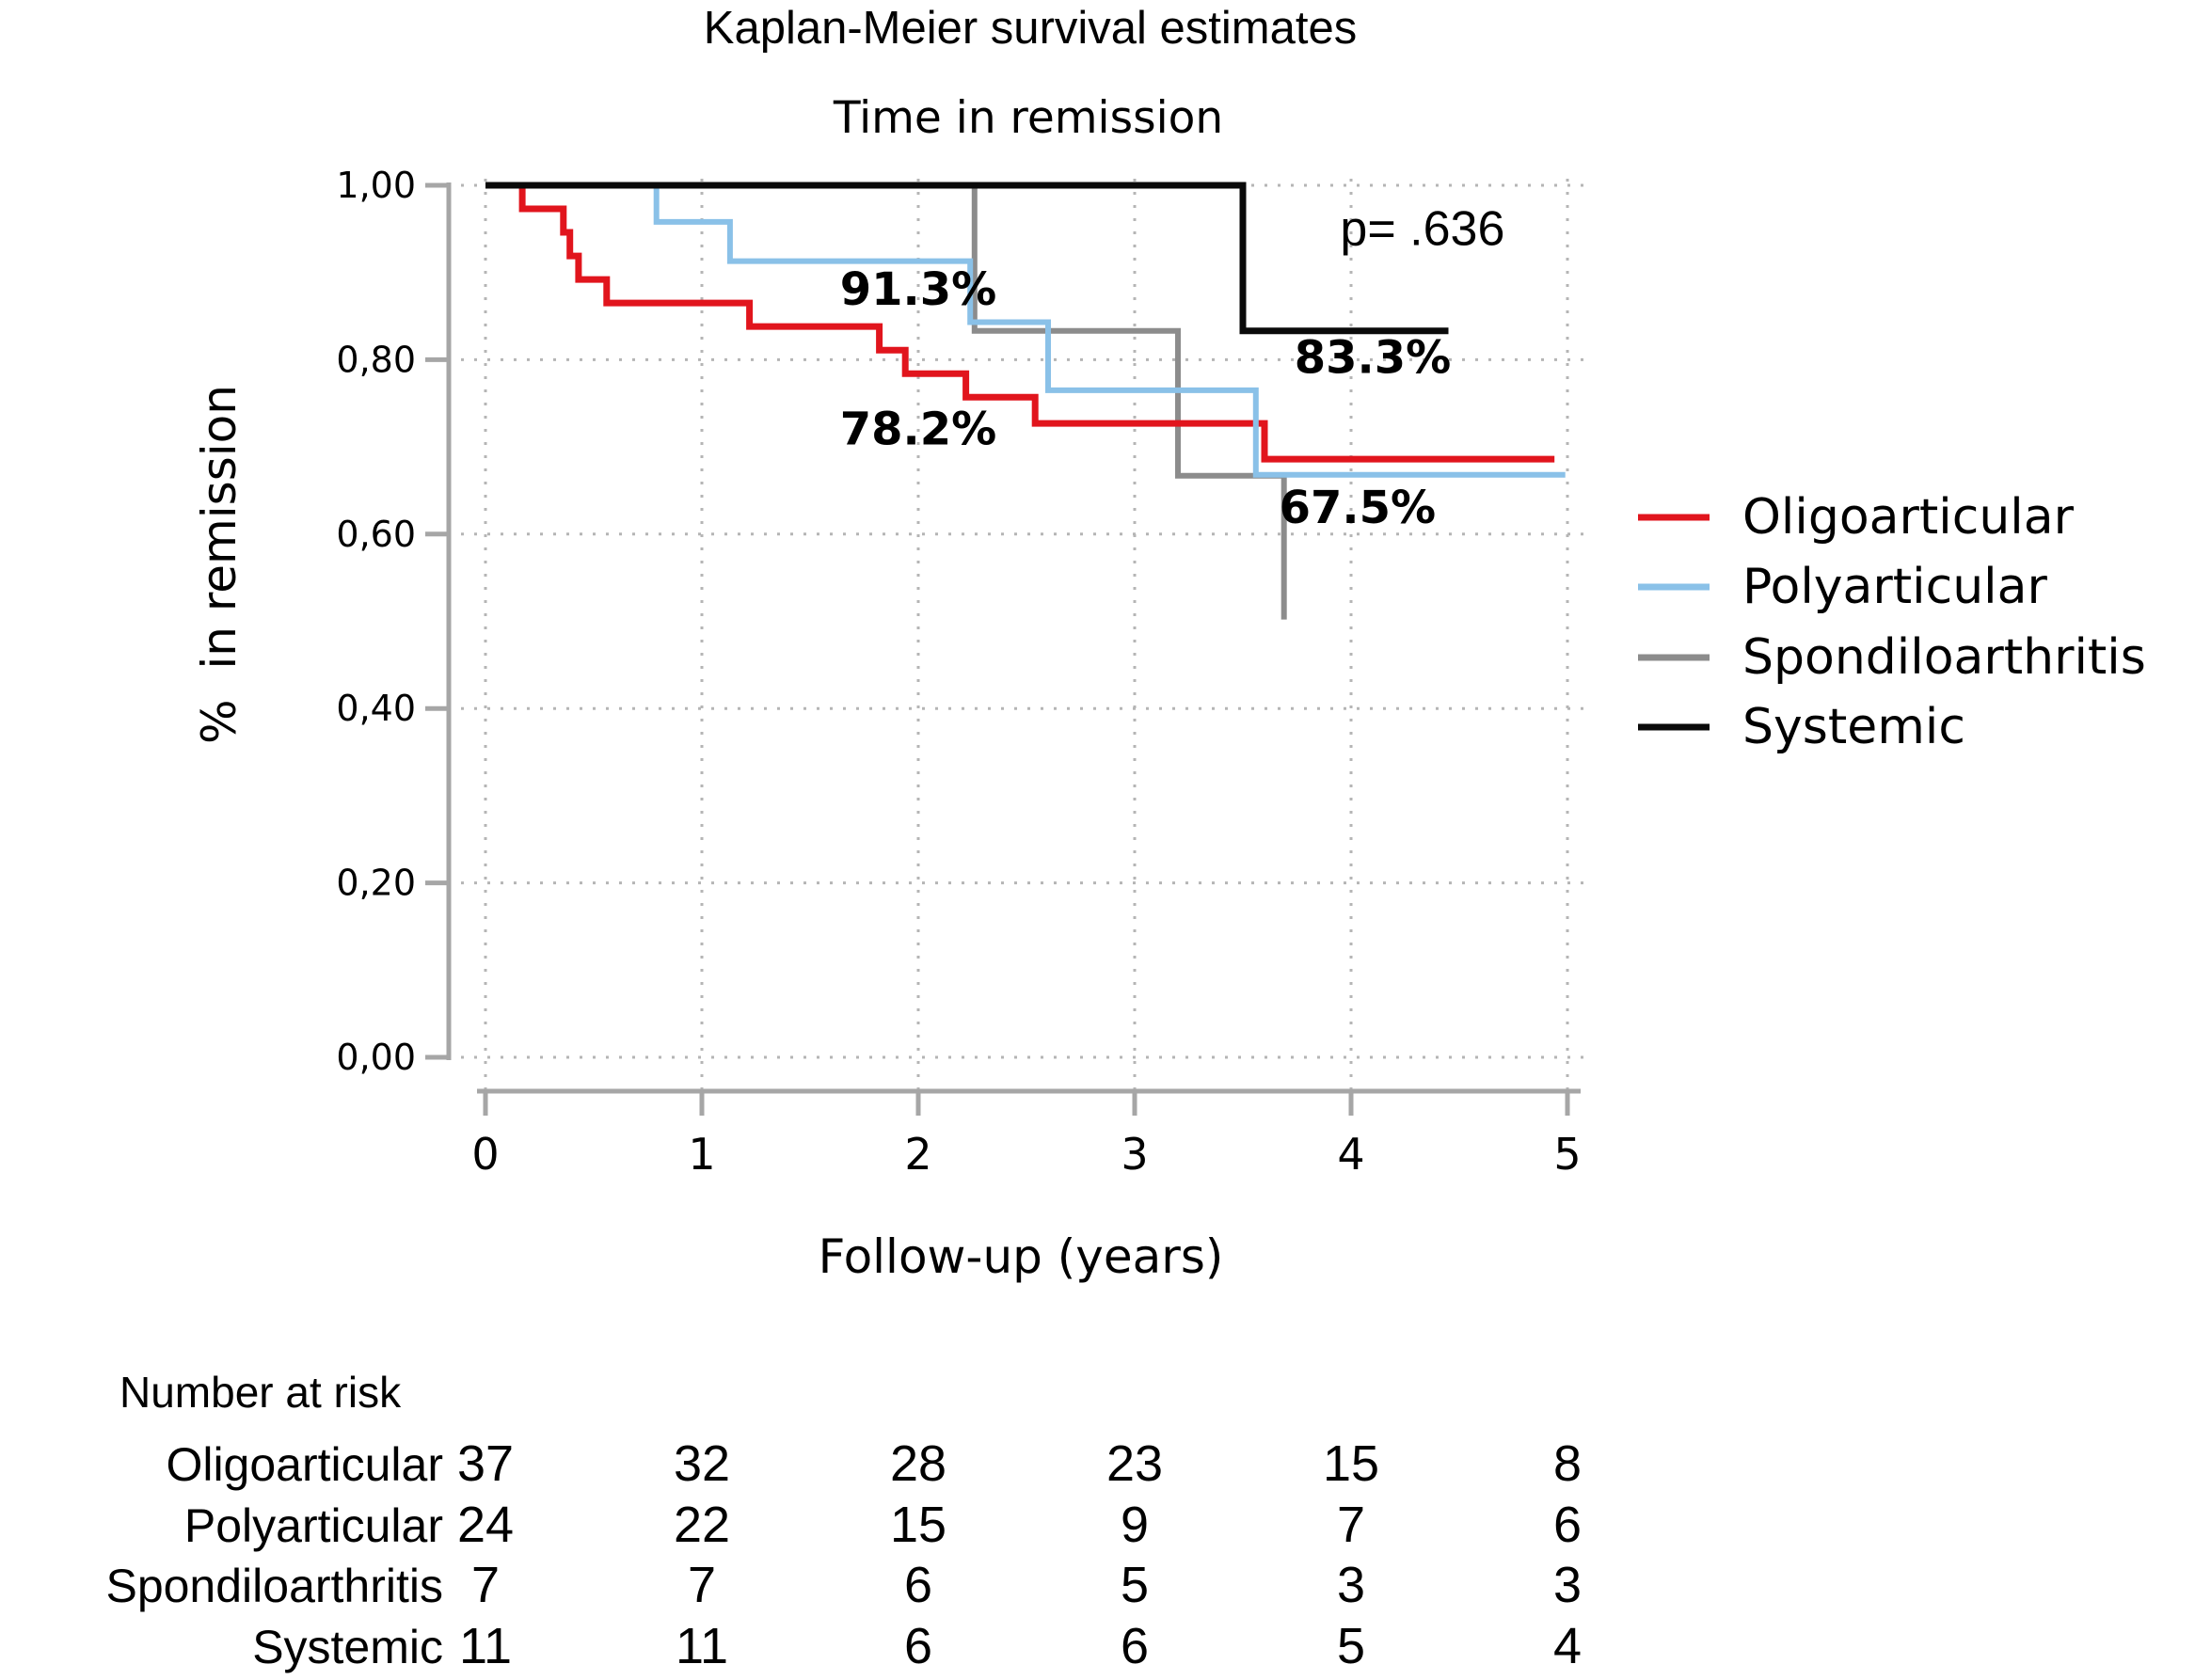 The width and height of the screenshot is (2195, 1680). I want to click on risk-value: 22, so click(702, 1525).